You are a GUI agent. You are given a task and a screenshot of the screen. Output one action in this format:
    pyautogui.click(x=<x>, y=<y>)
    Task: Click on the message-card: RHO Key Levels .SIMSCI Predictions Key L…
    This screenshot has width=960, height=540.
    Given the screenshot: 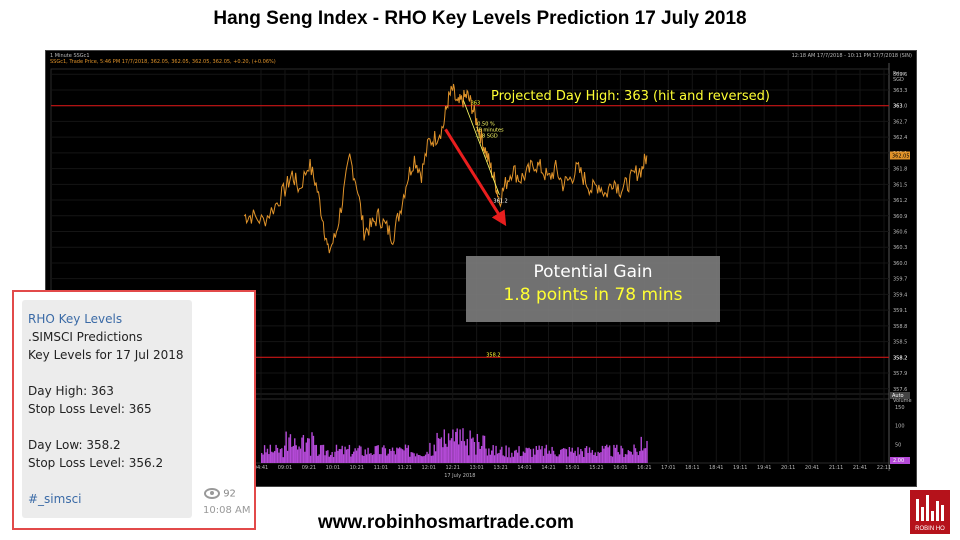 What is the action you would take?
    pyautogui.click(x=134, y=410)
    